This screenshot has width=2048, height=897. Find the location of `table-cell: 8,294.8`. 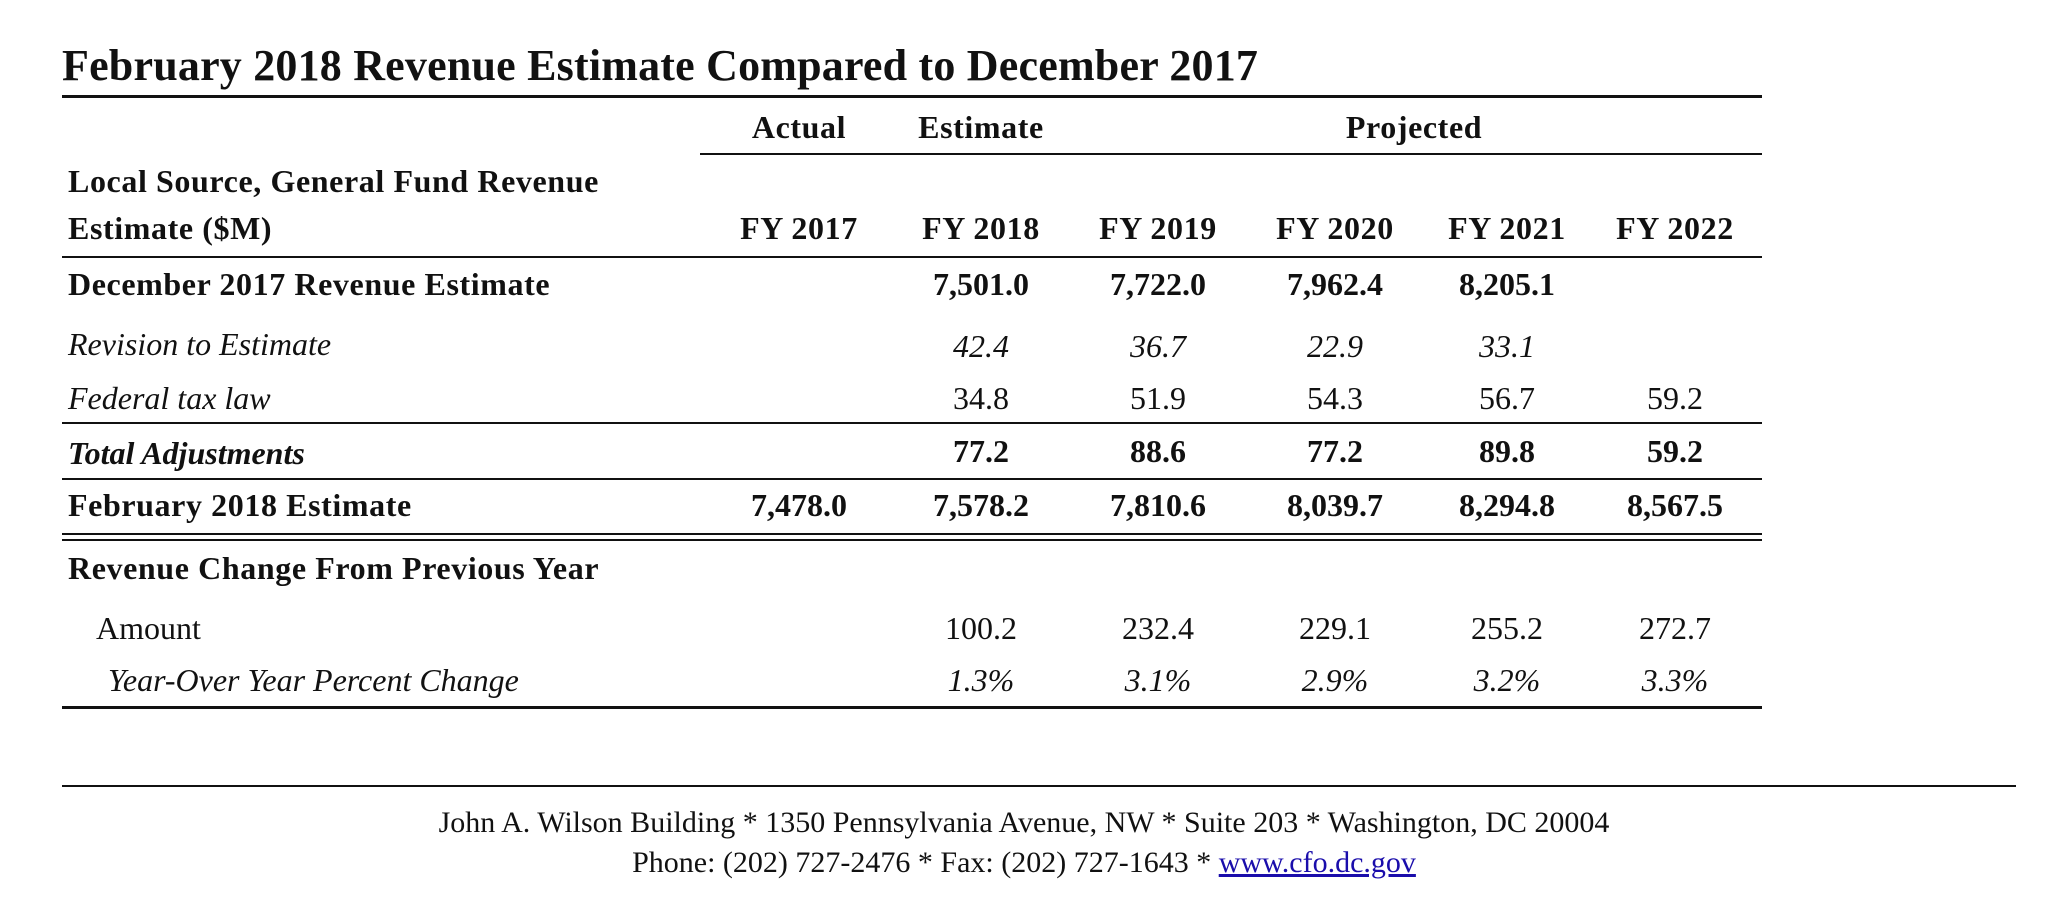

table-cell: 8,294.8 is located at coordinates (1507, 505).